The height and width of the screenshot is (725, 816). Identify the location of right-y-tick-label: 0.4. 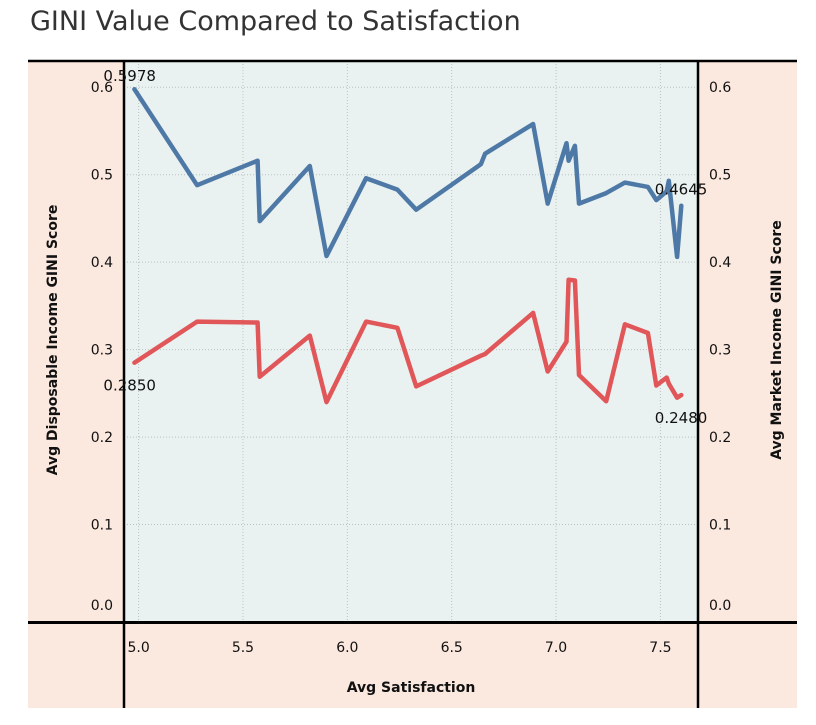
(720, 263).